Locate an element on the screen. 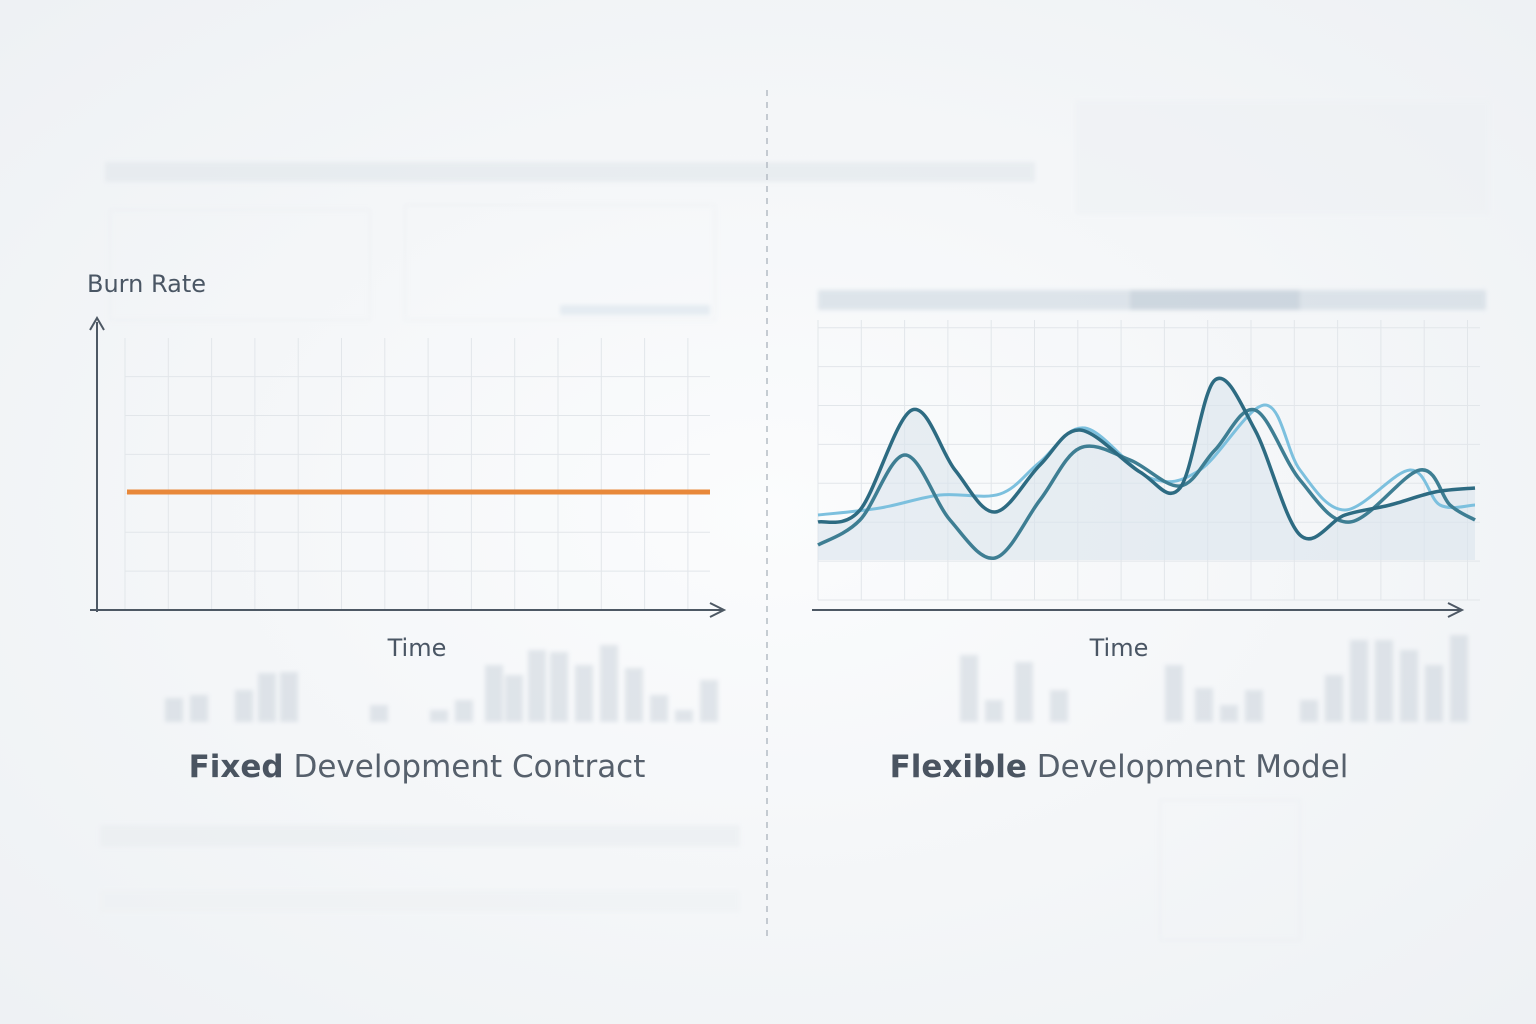  caption: Fixed Development Contract is located at coordinates (417, 767).